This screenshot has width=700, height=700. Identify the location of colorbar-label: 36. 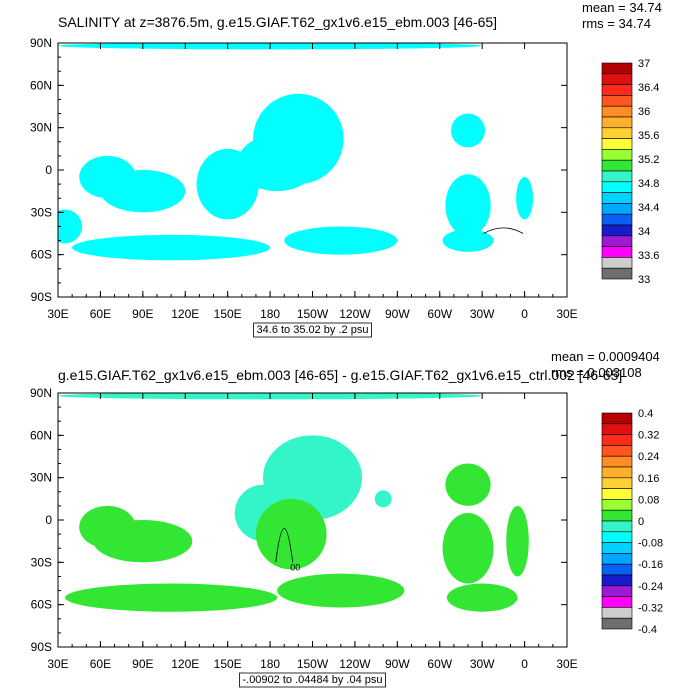
(644, 112).